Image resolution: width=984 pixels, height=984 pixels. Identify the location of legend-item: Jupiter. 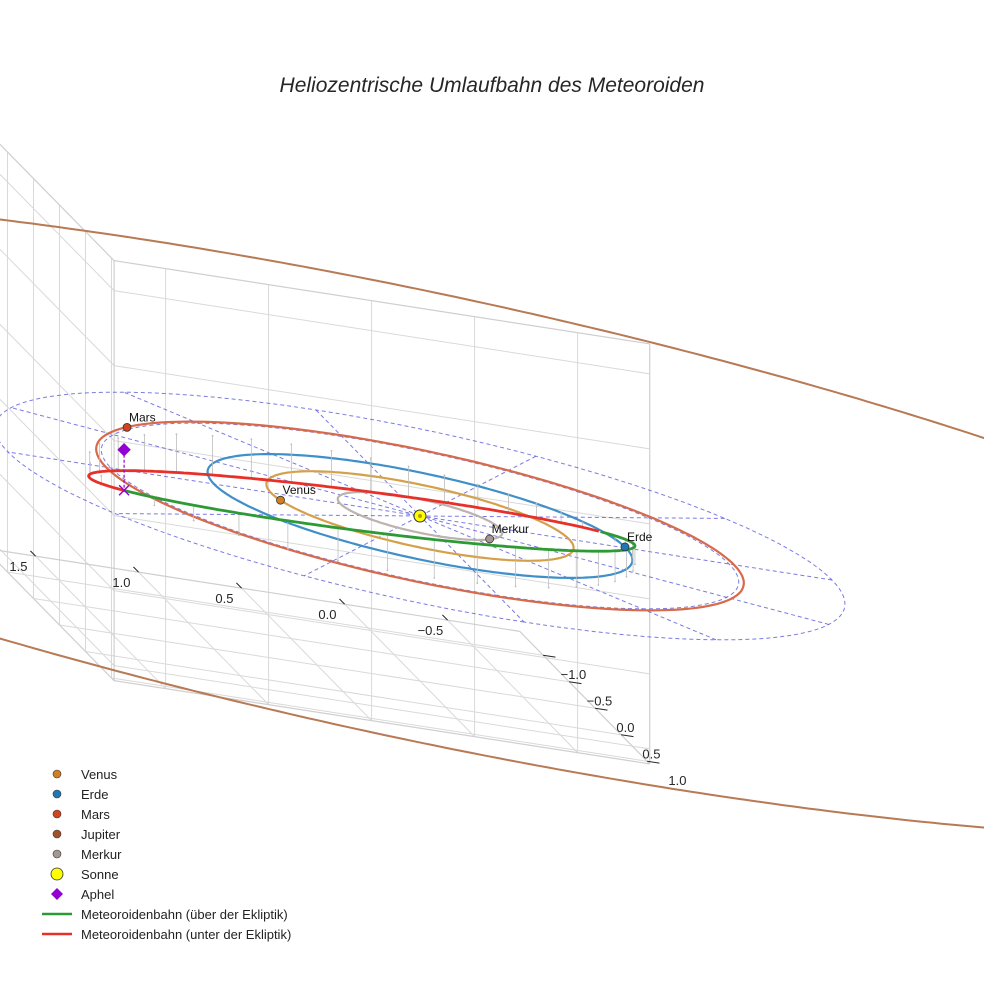
(164, 834).